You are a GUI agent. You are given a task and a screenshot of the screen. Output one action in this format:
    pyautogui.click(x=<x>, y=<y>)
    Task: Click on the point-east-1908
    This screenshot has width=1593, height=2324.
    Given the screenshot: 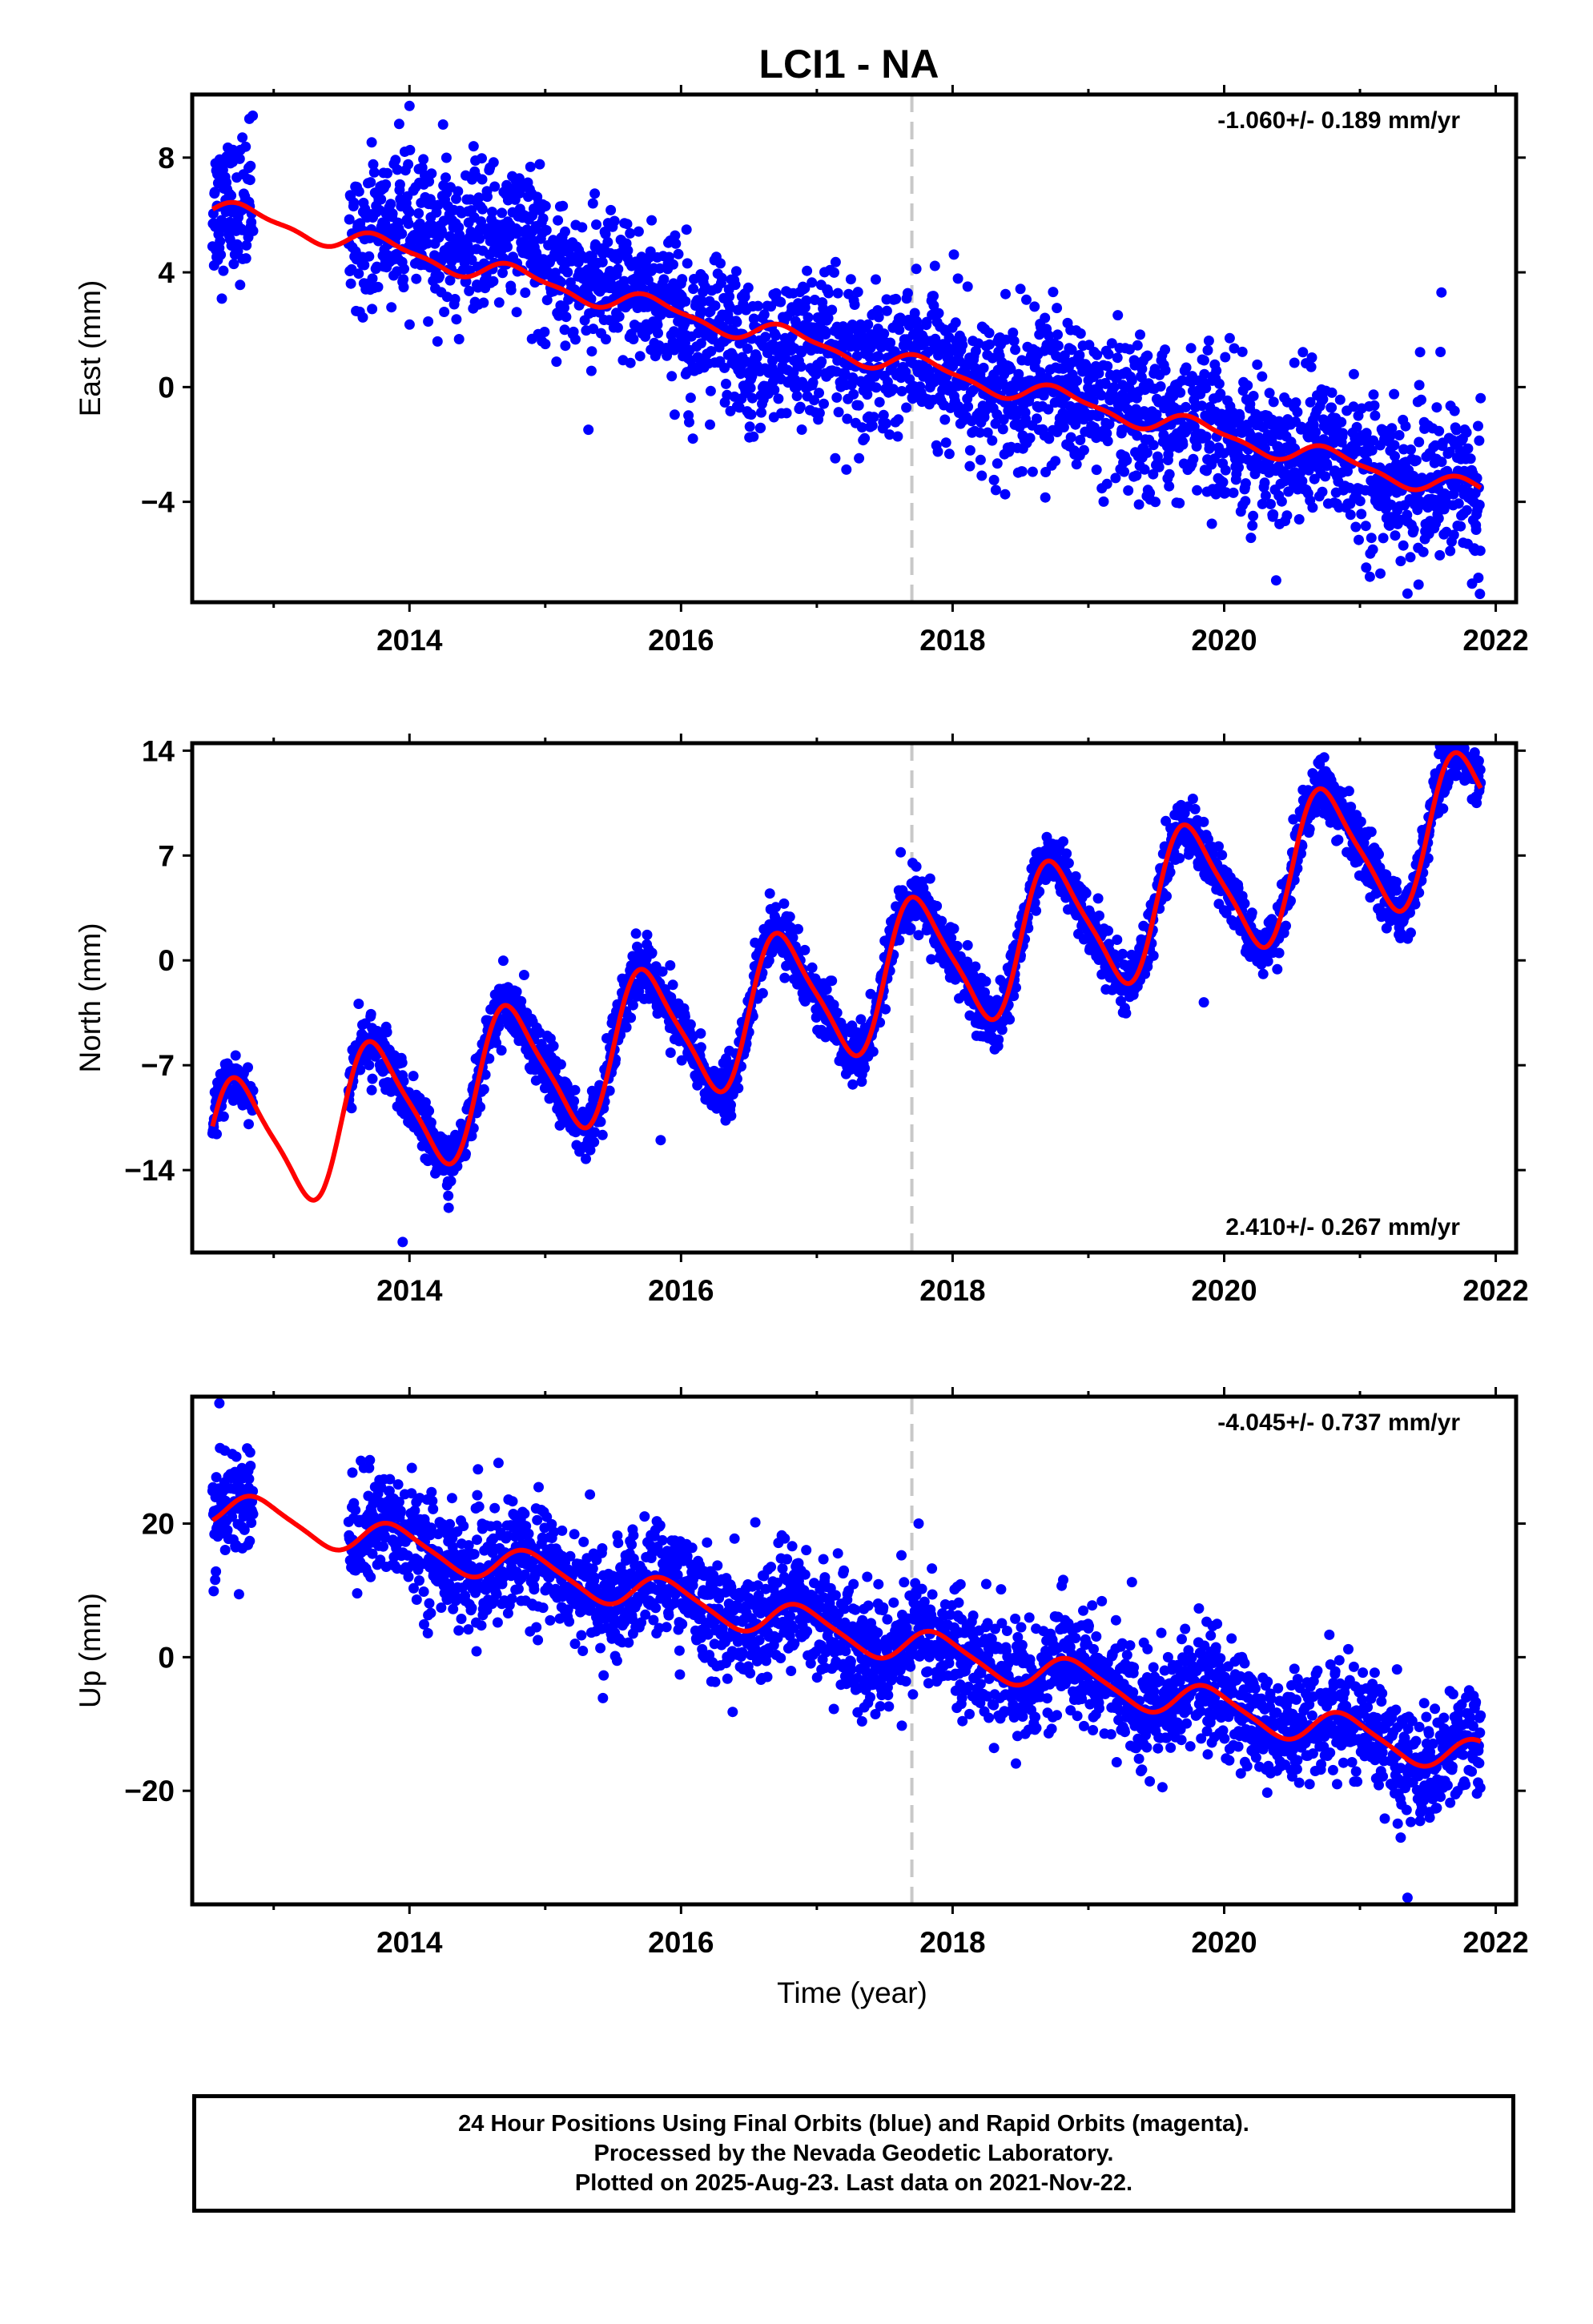 What is the action you would take?
    pyautogui.click(x=1114, y=387)
    